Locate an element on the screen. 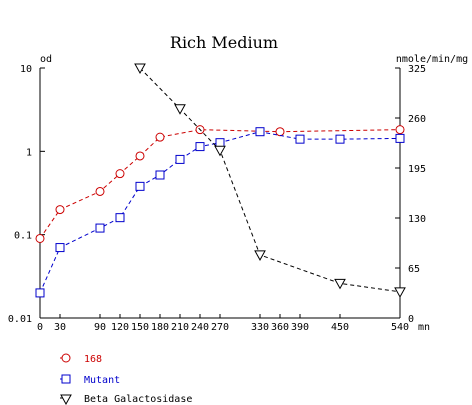 The height and width of the screenshot is (405, 472). legend-item-mutant: Mutant is located at coordinates (90, 380).